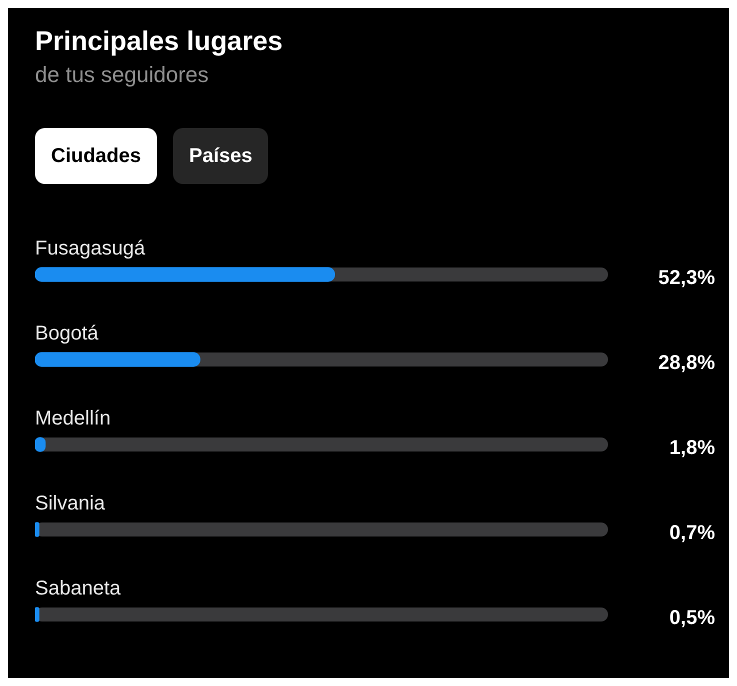 The height and width of the screenshot is (686, 737). Describe the element at coordinates (67, 333) in the screenshot. I see `y-tick-label: Bogotá` at that location.